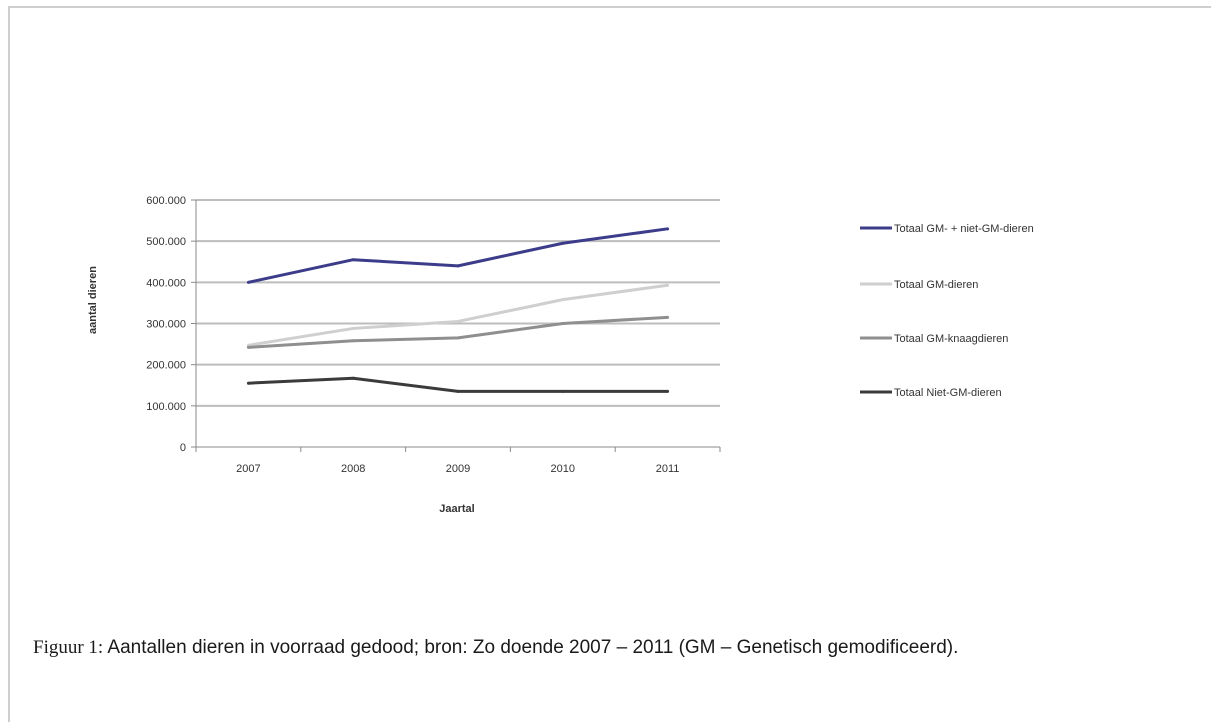 The image size is (1213, 722). I want to click on x-tick-label: 2010, so click(563, 469).